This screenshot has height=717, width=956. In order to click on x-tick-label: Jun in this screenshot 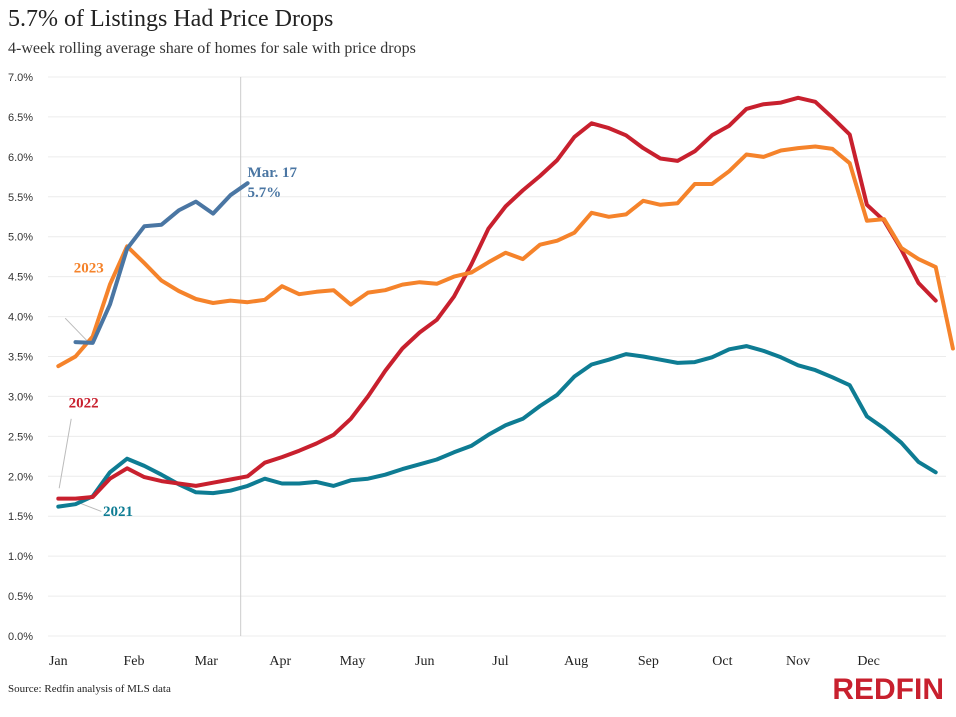, I will do `click(424, 661)`.